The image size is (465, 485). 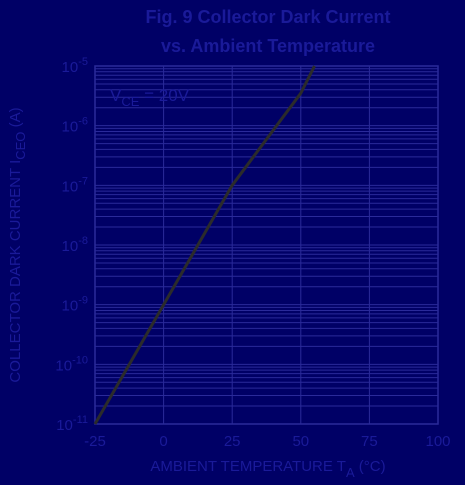 What do you see at coordinates (95, 441) in the screenshot?
I see `x-tick-label: -25` at bounding box center [95, 441].